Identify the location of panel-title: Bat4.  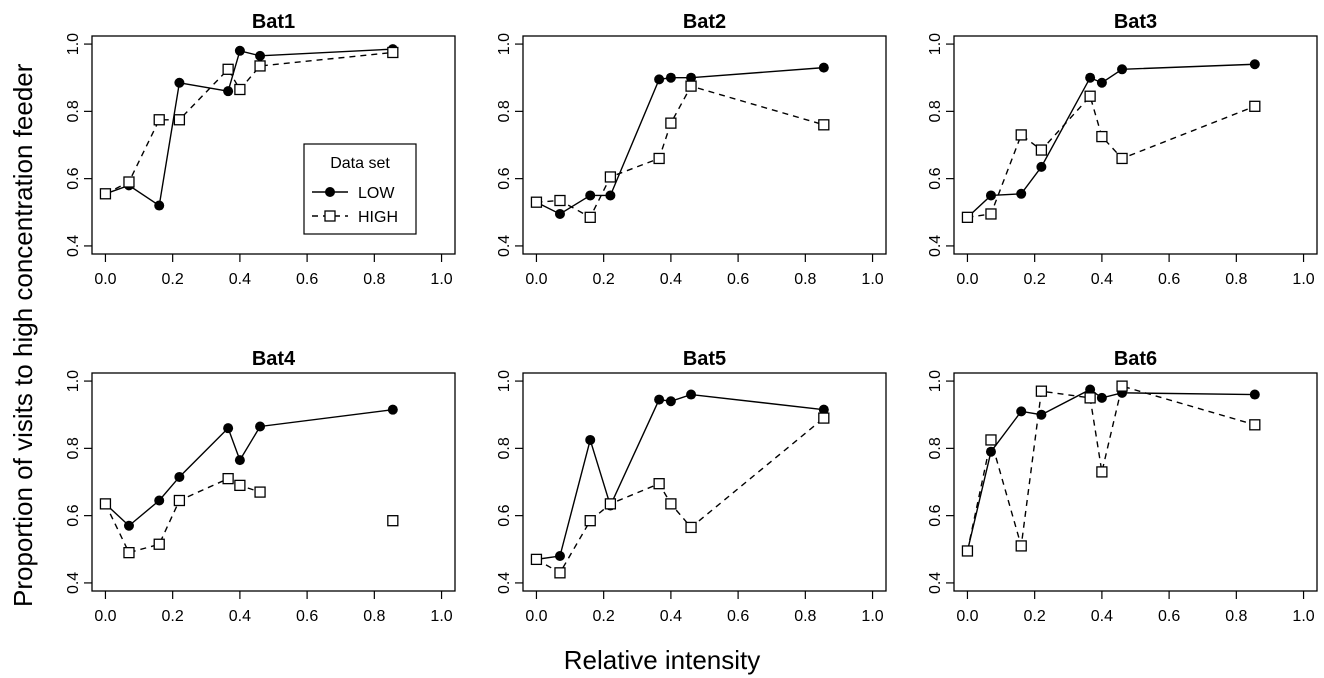
(274, 359).